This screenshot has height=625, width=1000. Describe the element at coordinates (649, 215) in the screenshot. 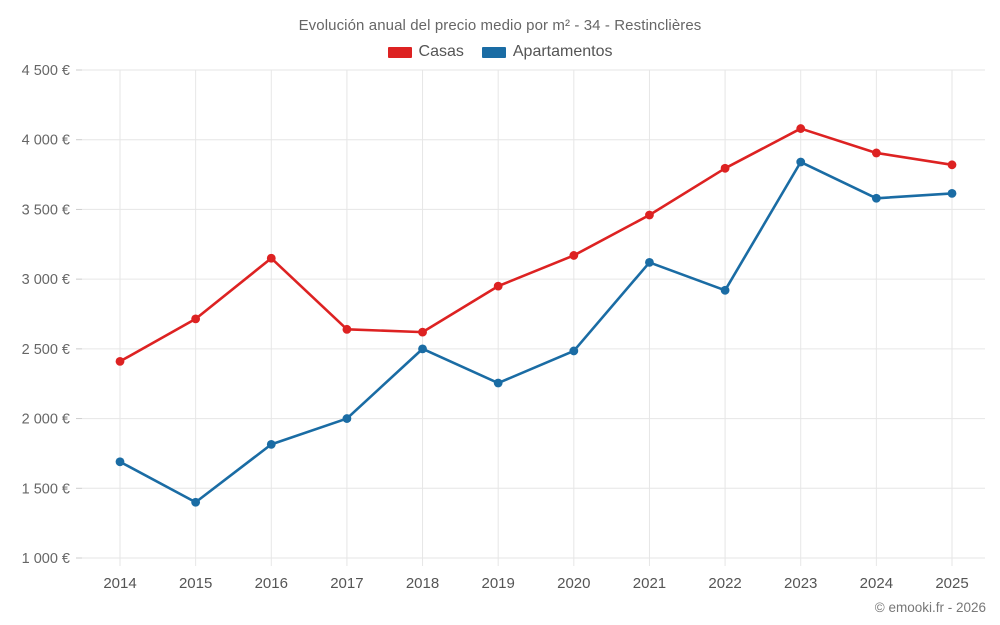

I see `data-point-casas-2021` at that location.